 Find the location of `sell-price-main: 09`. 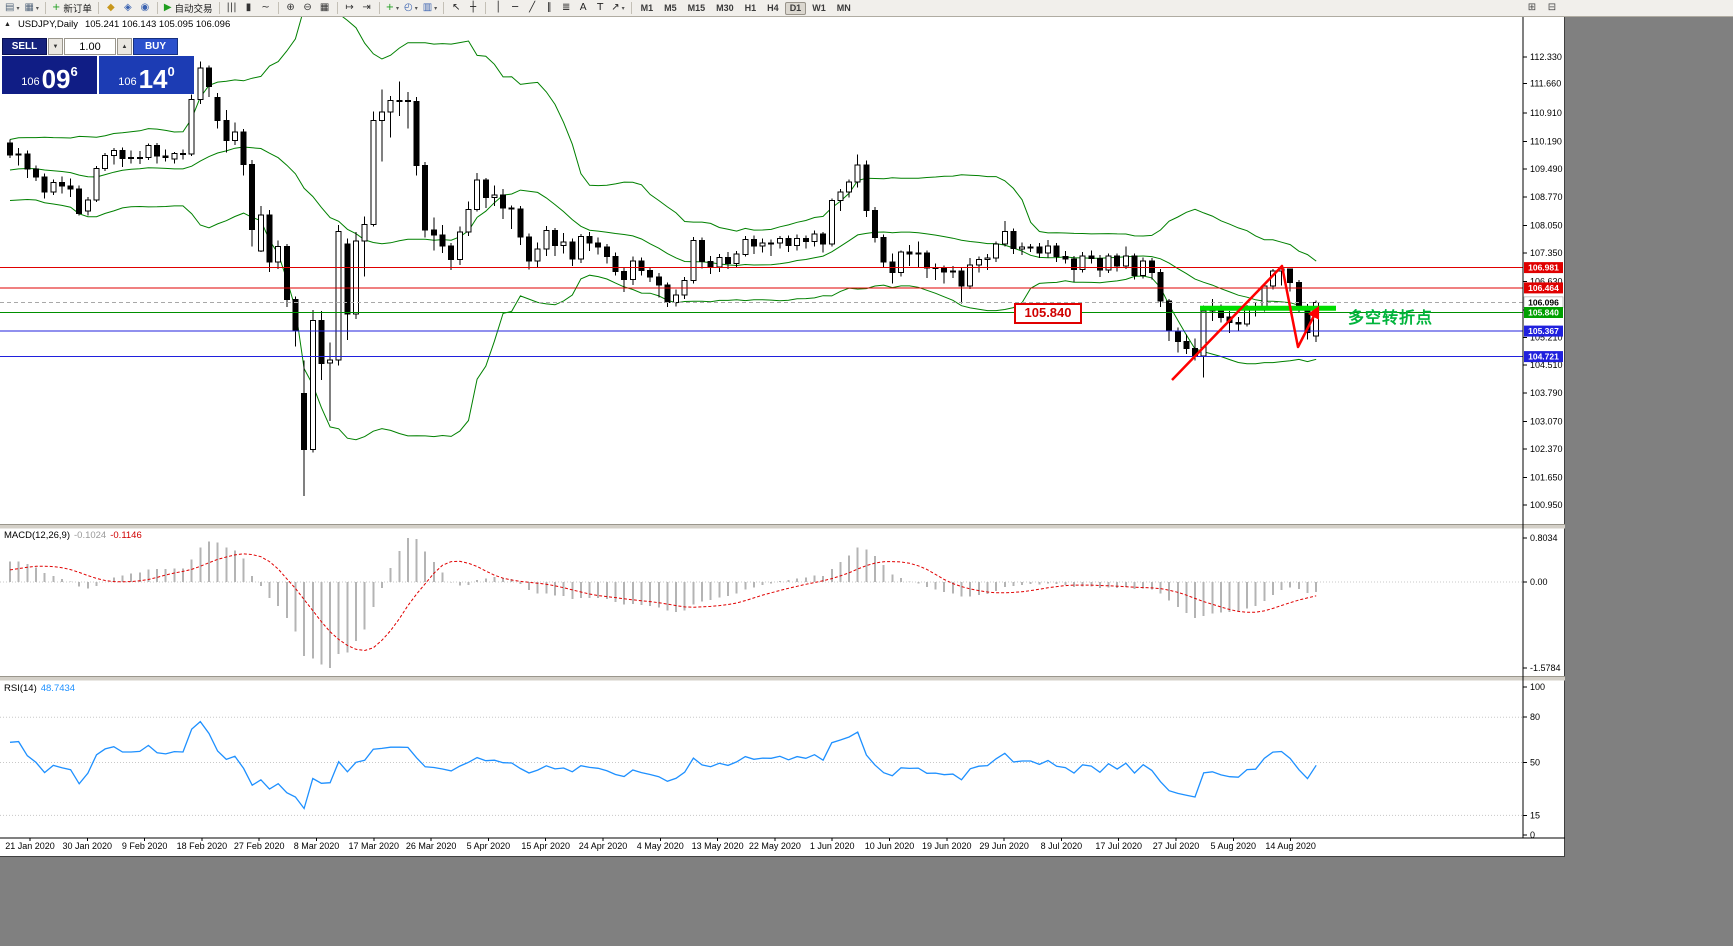

sell-price-main: 09 is located at coordinates (56, 78).